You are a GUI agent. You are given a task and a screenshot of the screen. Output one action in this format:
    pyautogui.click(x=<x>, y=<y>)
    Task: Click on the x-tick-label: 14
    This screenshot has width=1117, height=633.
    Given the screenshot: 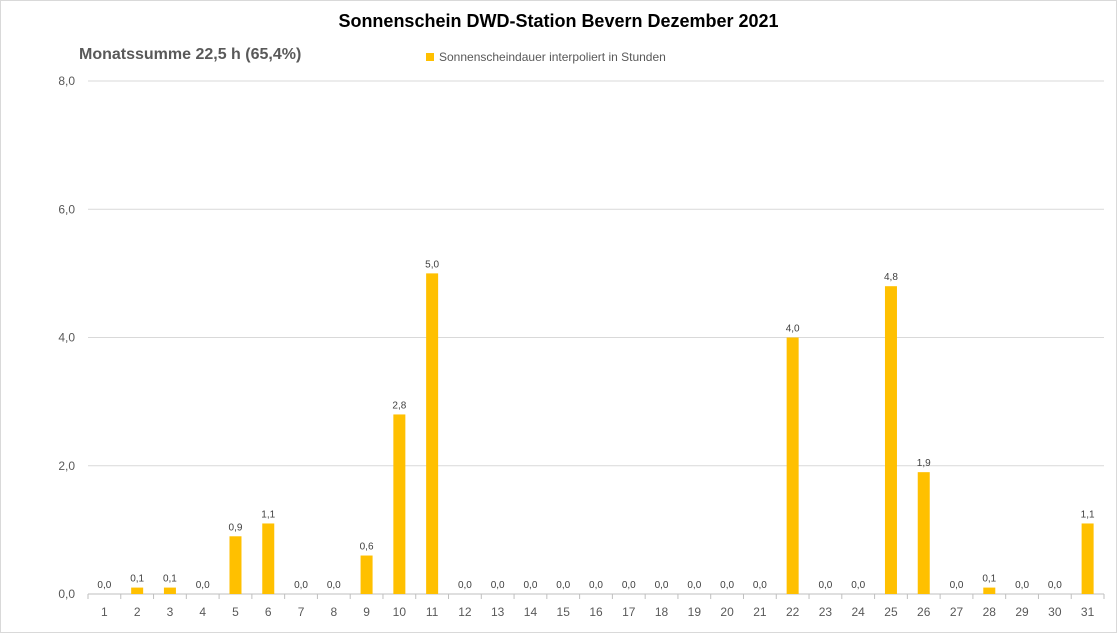 What is the action you would take?
    pyautogui.click(x=531, y=612)
    